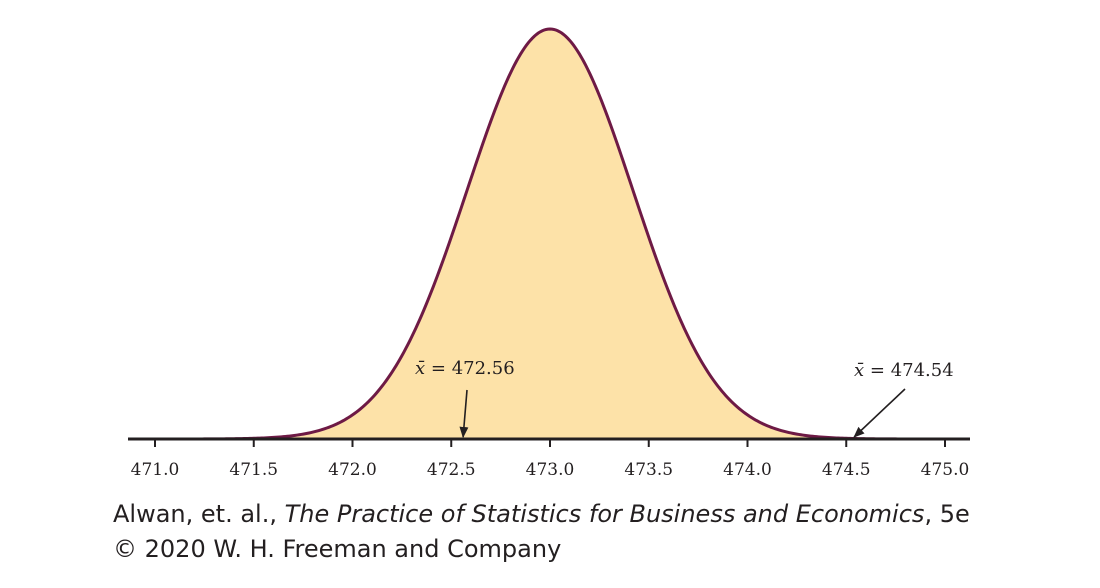  I want to click on annotation-label: x̄ = 472.56, so click(465, 368).